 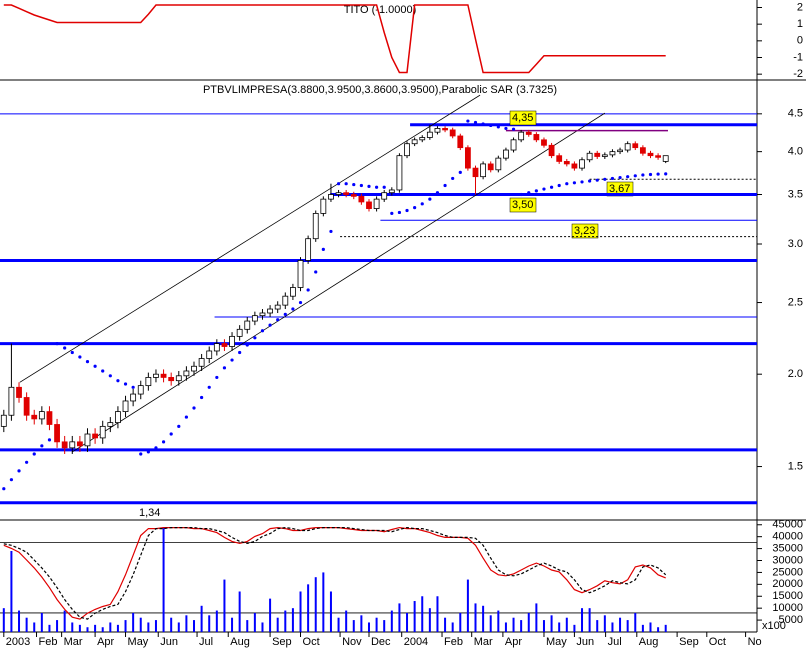 What do you see at coordinates (585, 642) in the screenshot?
I see `x-tick-label: Jun` at bounding box center [585, 642].